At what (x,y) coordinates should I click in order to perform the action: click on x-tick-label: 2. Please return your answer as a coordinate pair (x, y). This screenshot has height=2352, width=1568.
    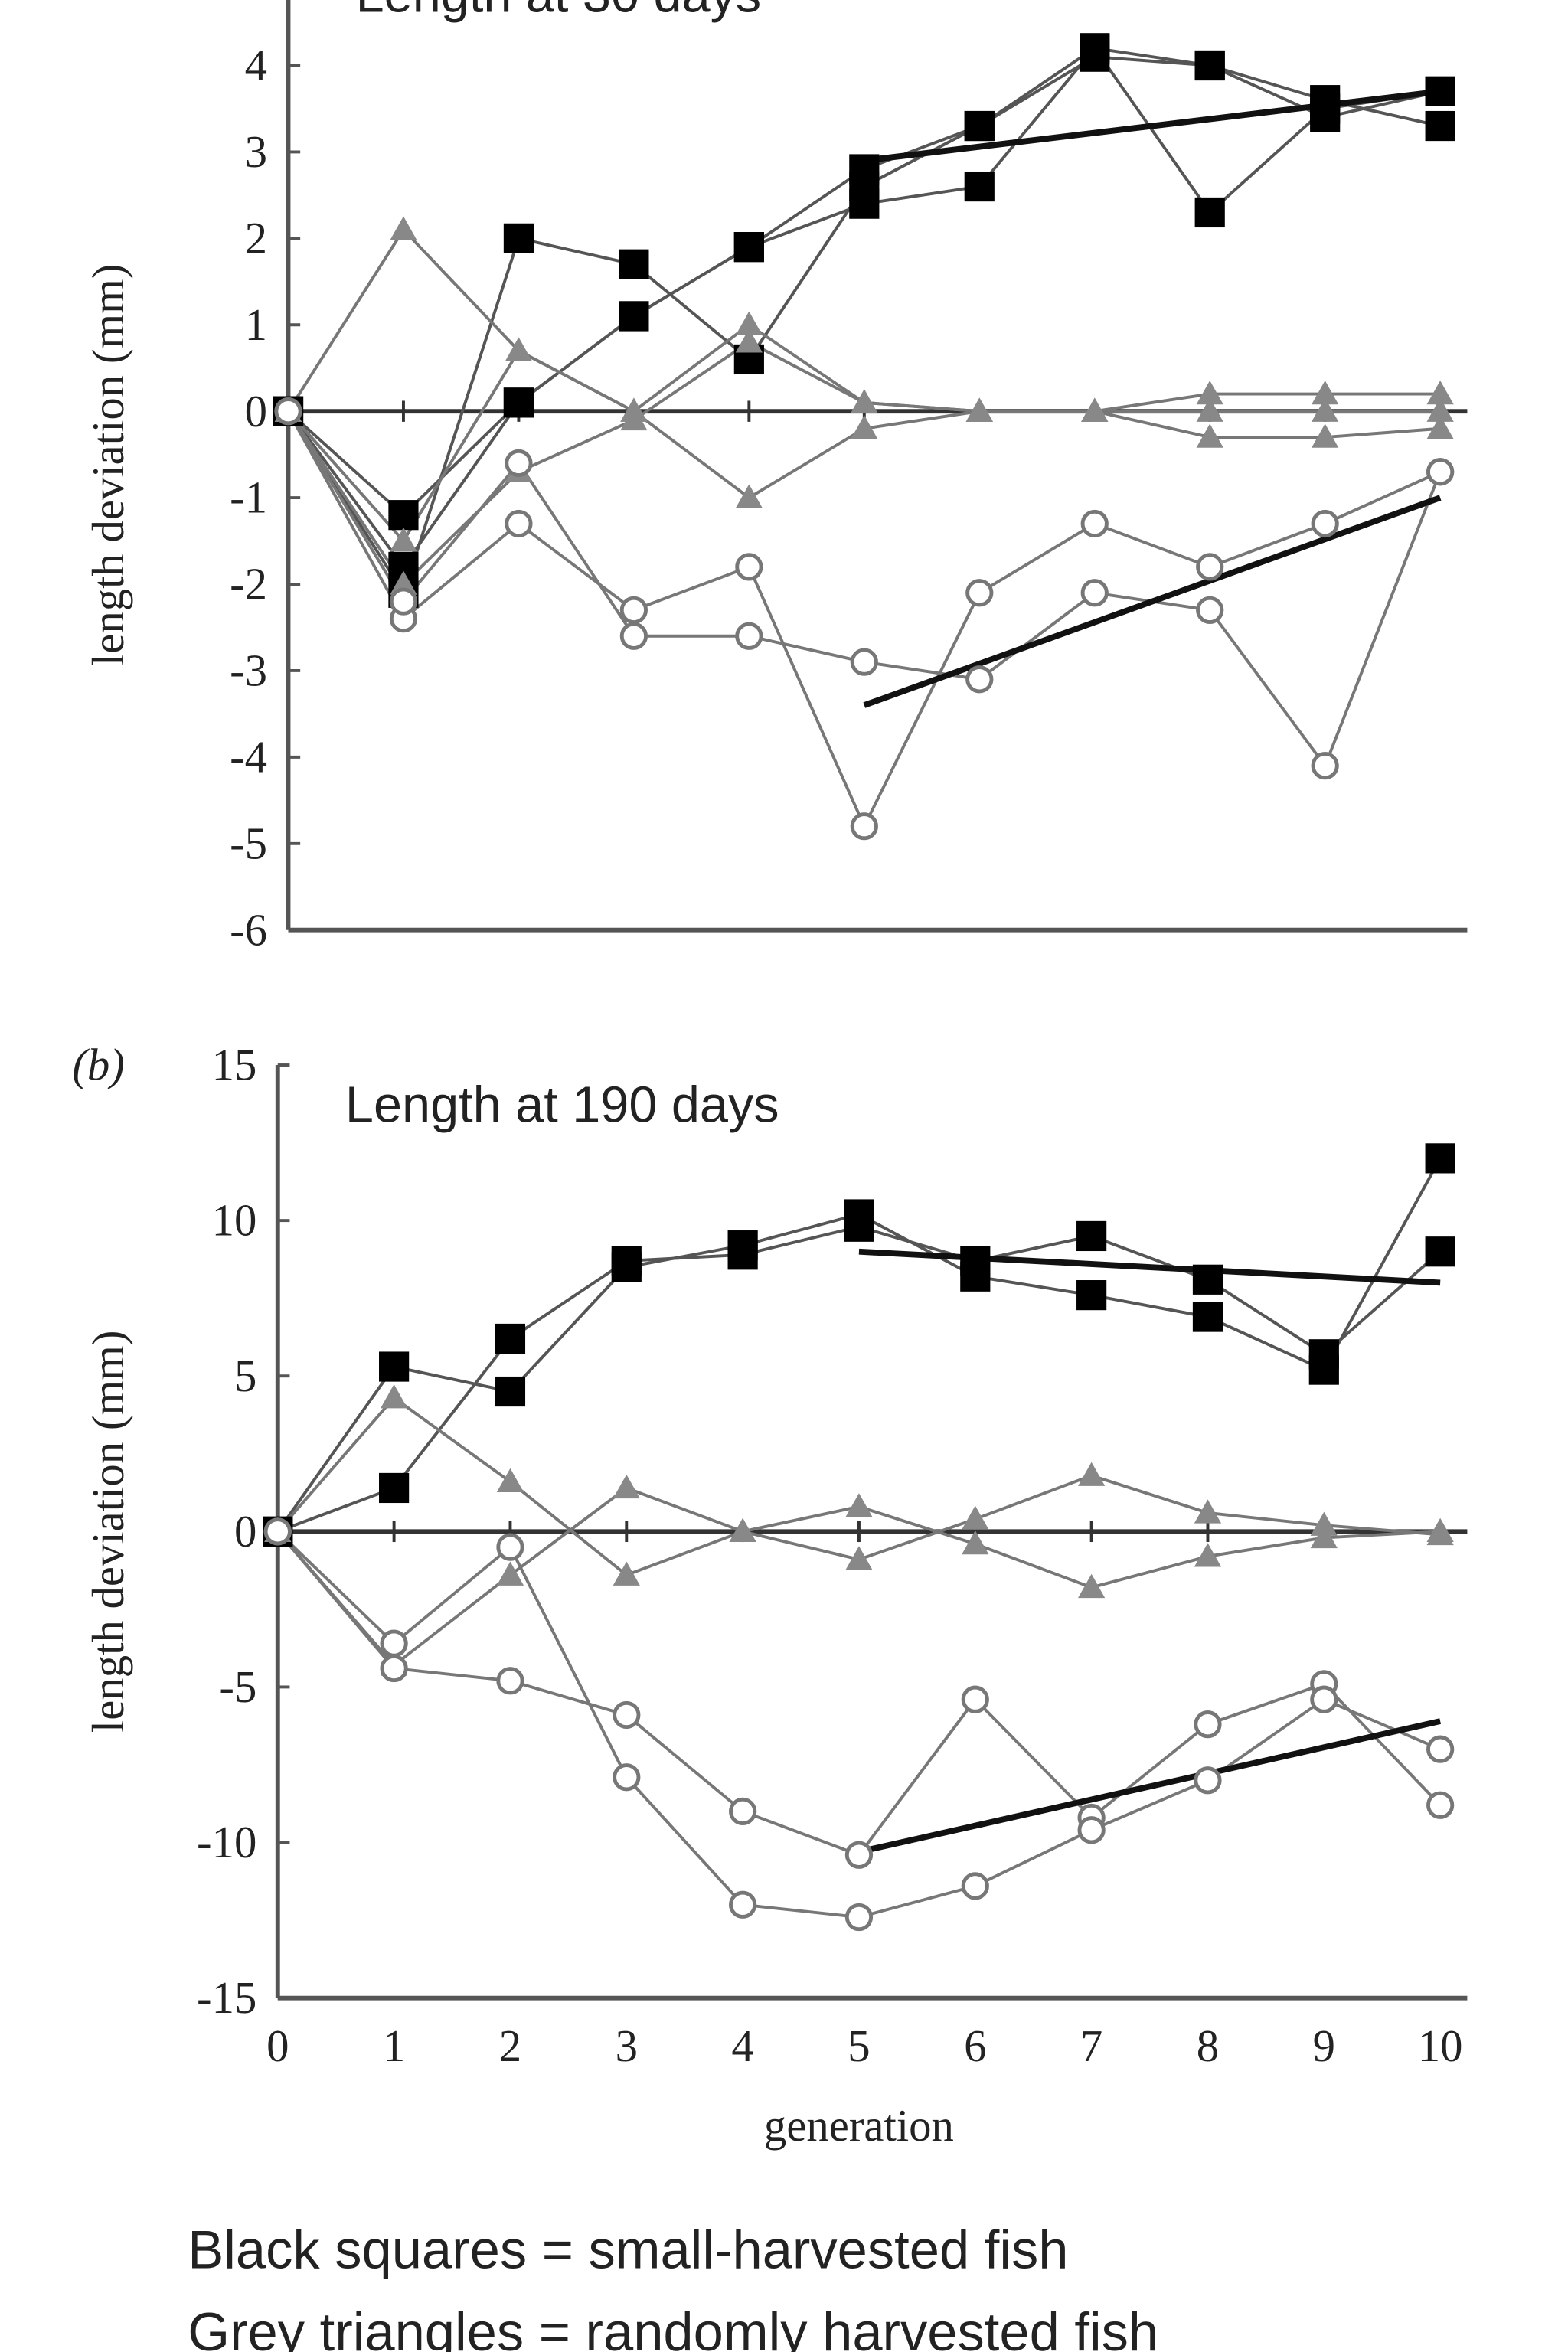
    Looking at the image, I should click on (510, 2046).